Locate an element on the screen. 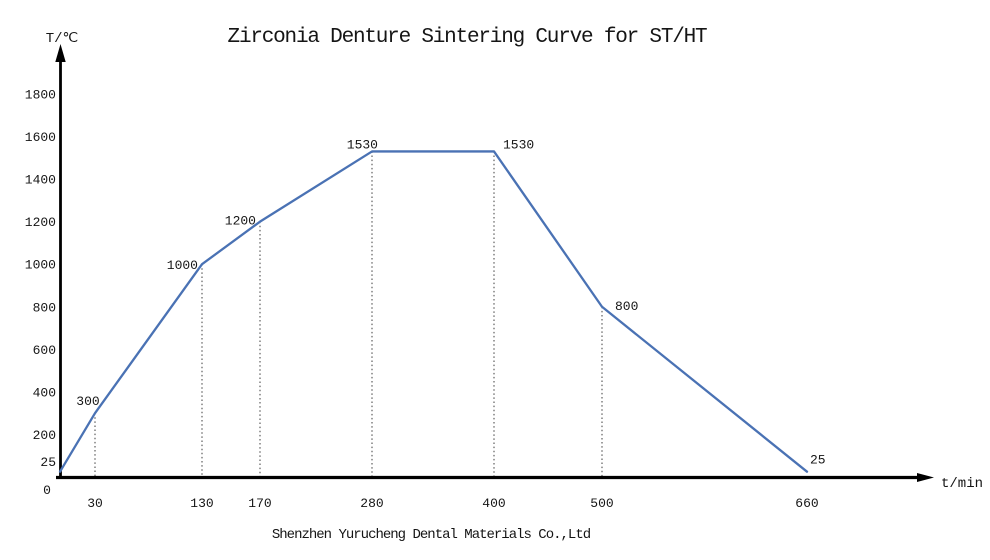  x-tick-label: 400 is located at coordinates (493, 503).